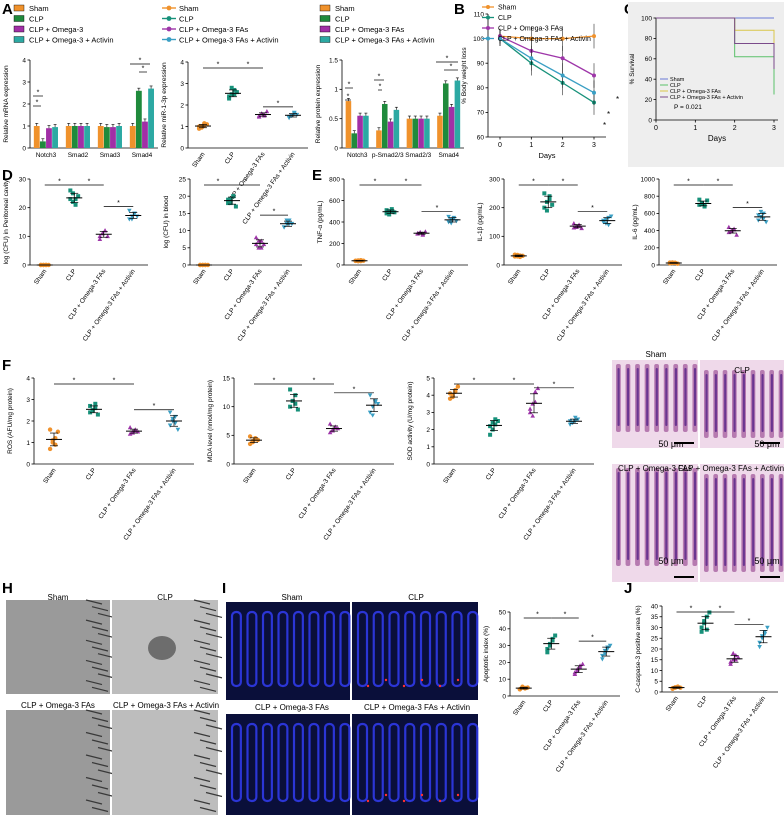  What do you see at coordinates (700, 275) in the screenshot?
I see `x-tick-label: CLP` at bounding box center [700, 275].